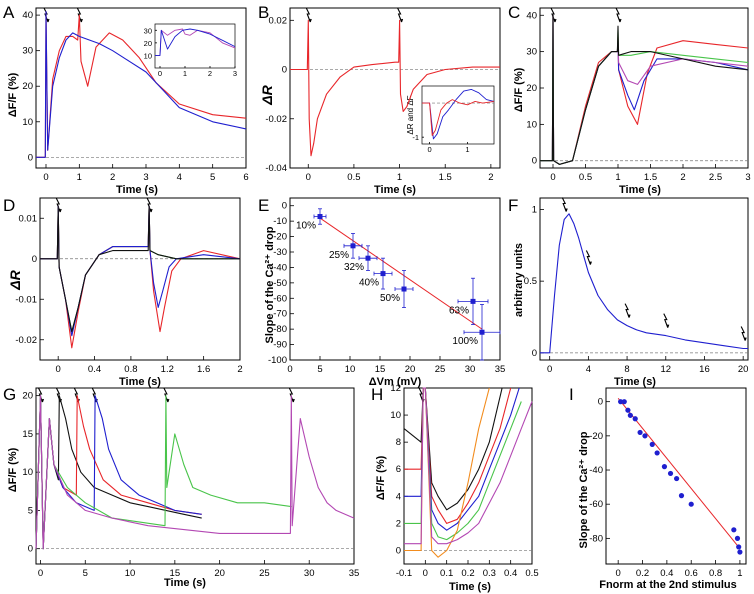  Describe the element at coordinates (552, 177) in the screenshot. I see `panel-c-xtick-label: 0` at that location.